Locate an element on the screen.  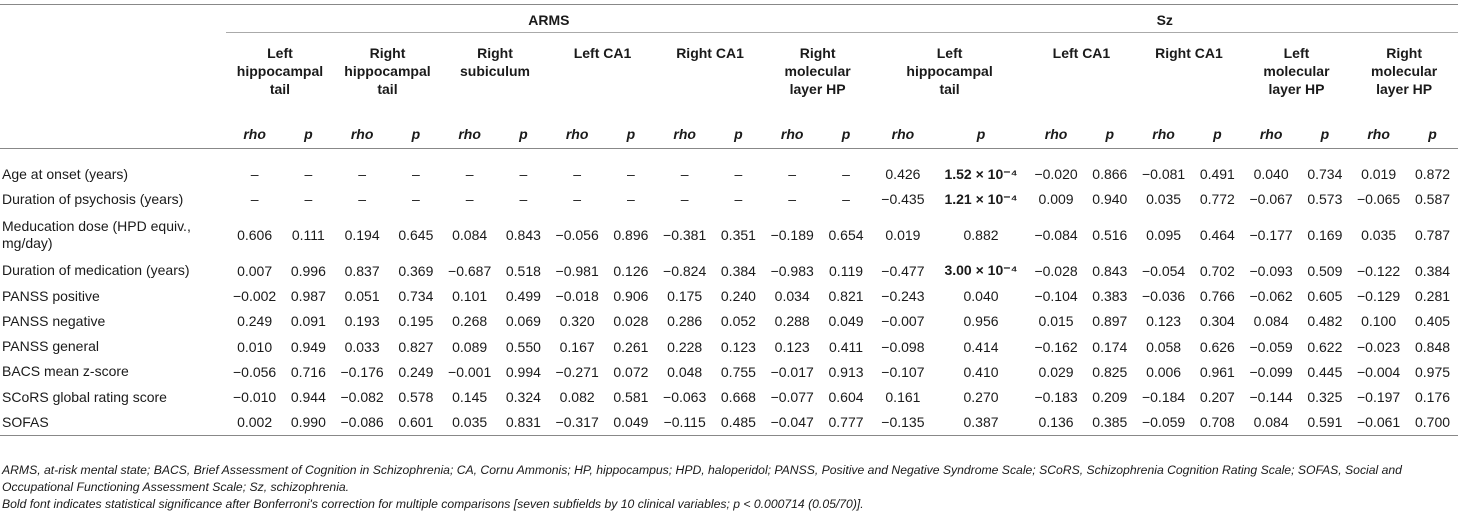
p-cell: 0.913 is located at coordinates (846, 371).